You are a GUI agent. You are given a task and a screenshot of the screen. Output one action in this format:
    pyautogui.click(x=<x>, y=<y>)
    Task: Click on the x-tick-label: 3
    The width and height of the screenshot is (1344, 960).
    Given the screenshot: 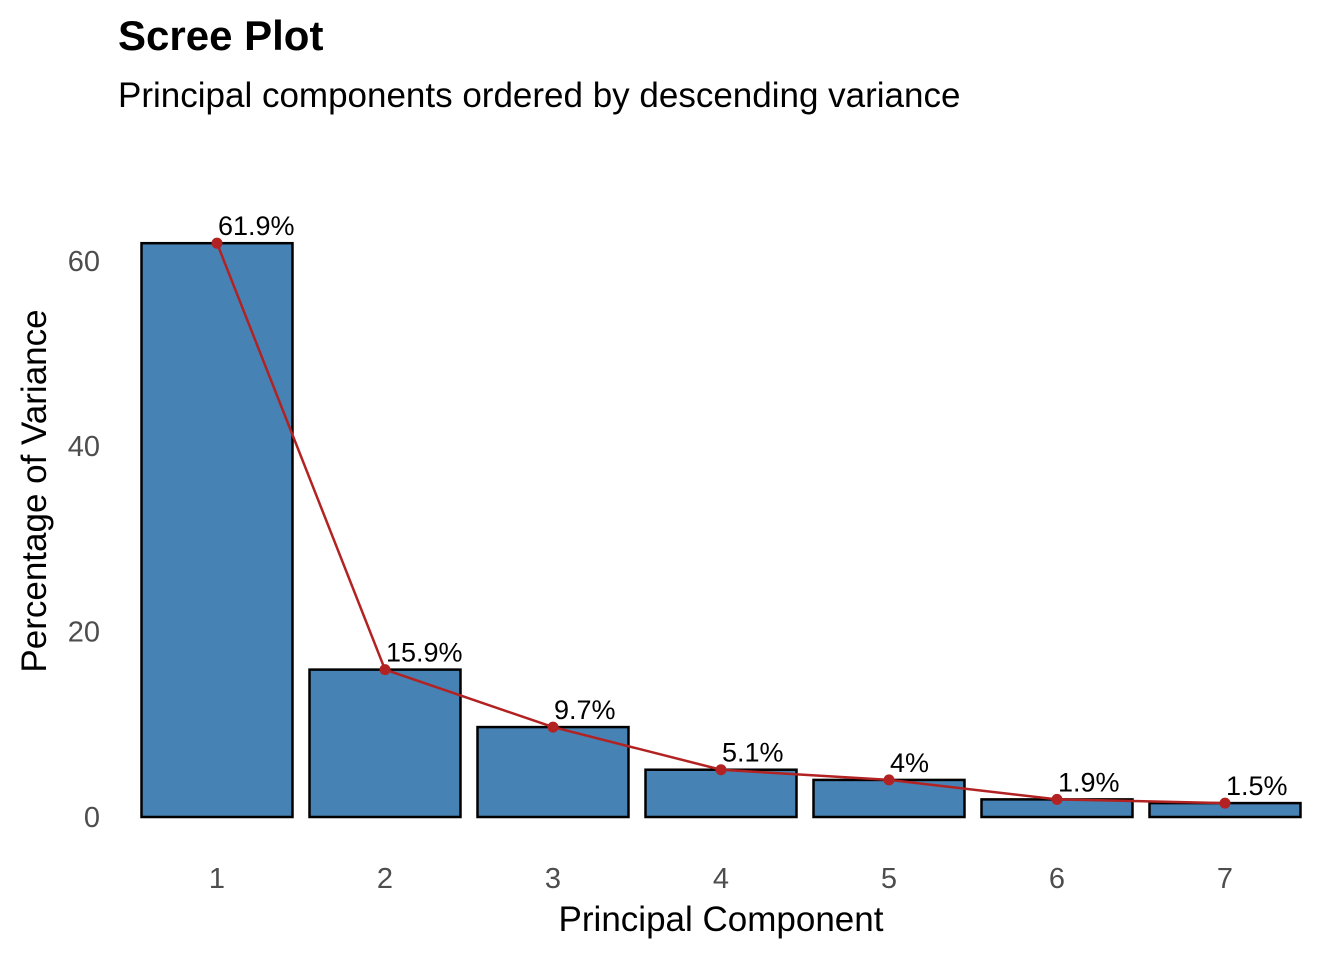 What is the action you would take?
    pyautogui.click(x=553, y=879)
    